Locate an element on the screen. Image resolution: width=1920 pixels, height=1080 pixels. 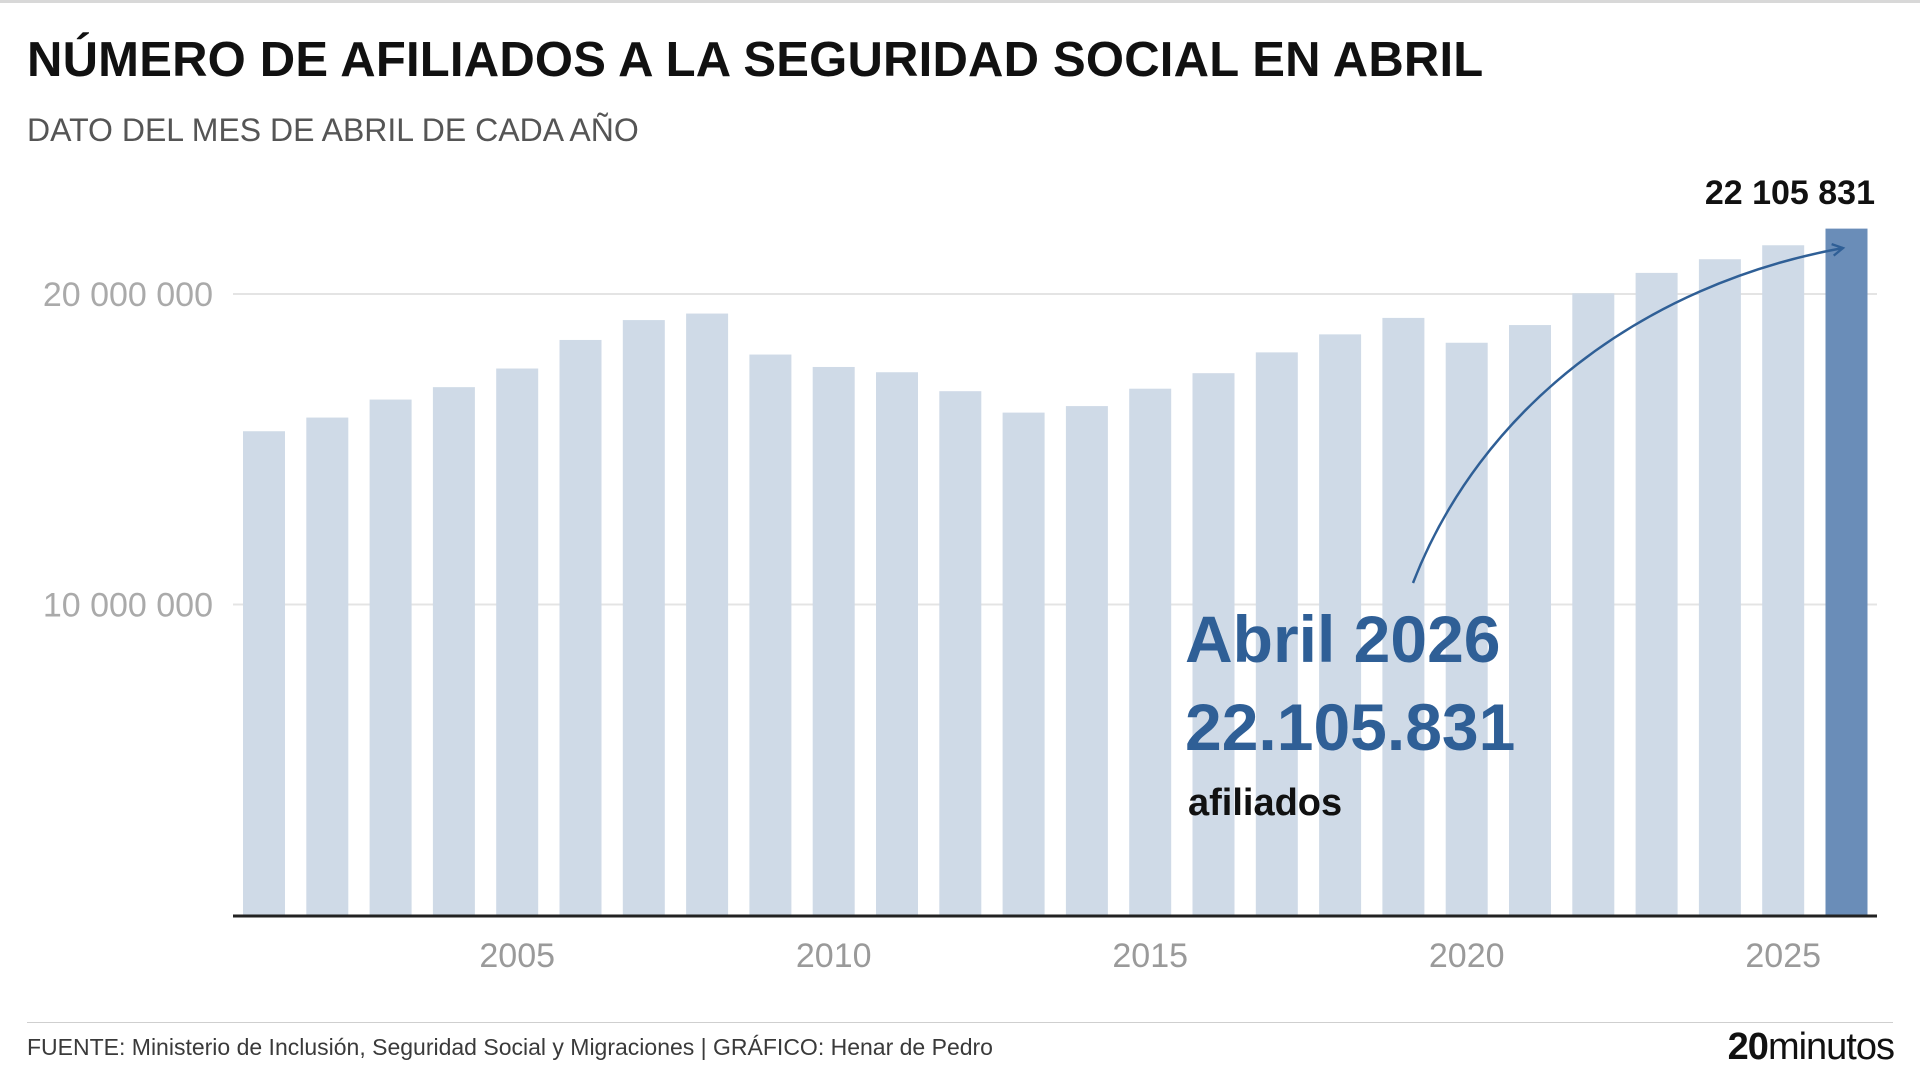
logo-text: minutos is located at coordinates (1831, 1047).